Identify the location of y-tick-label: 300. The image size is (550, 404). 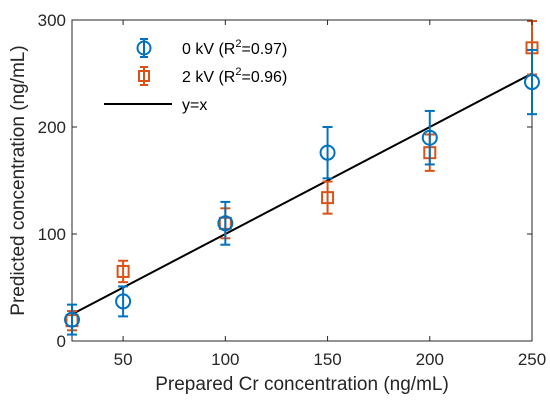
(52, 20).